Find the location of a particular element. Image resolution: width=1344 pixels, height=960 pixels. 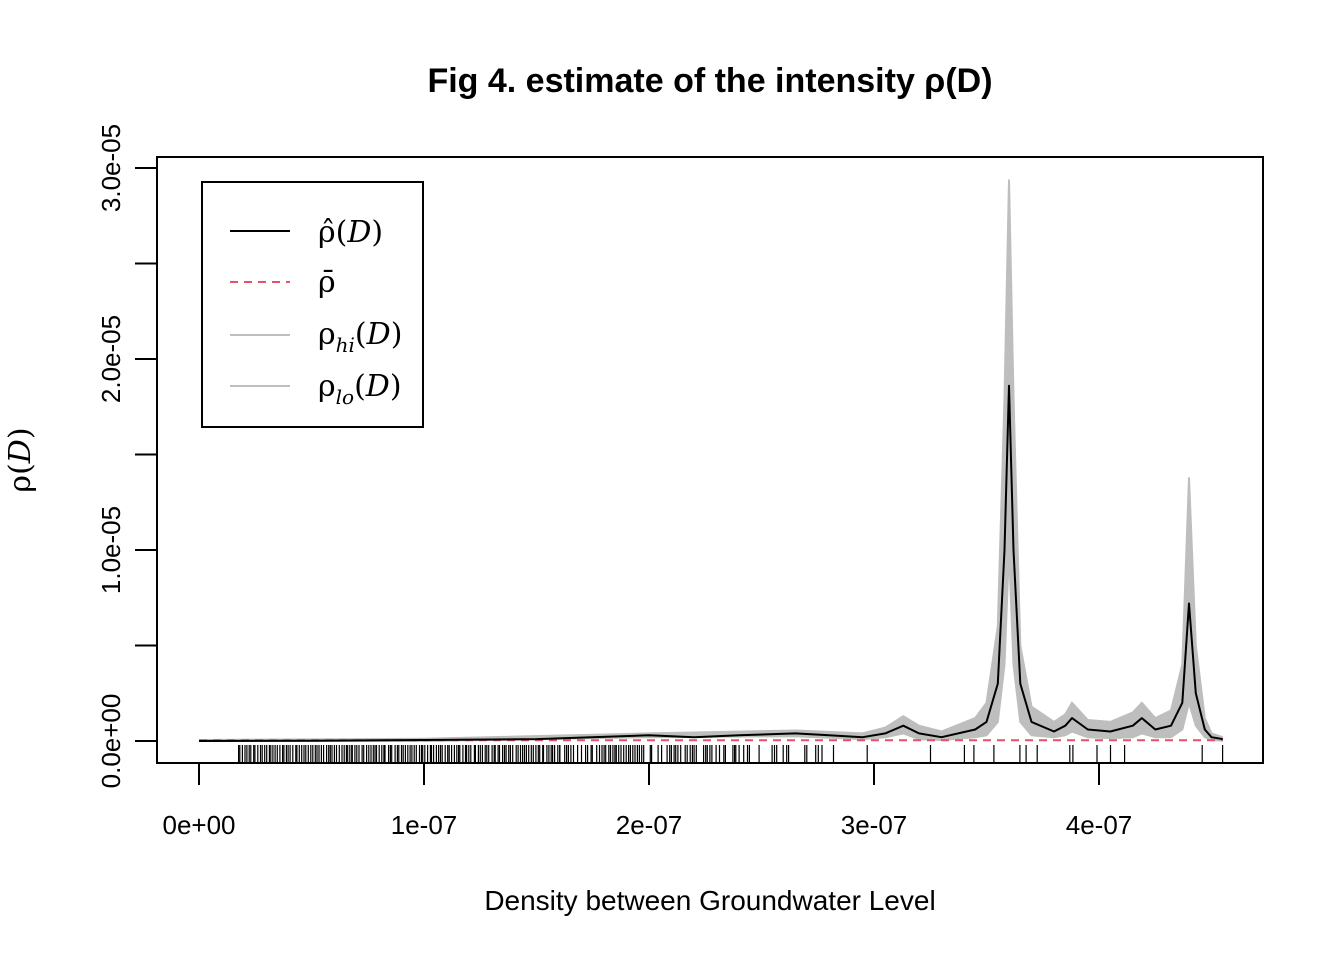

y-tick-label: 2.0e-05 is located at coordinates (111, 359).